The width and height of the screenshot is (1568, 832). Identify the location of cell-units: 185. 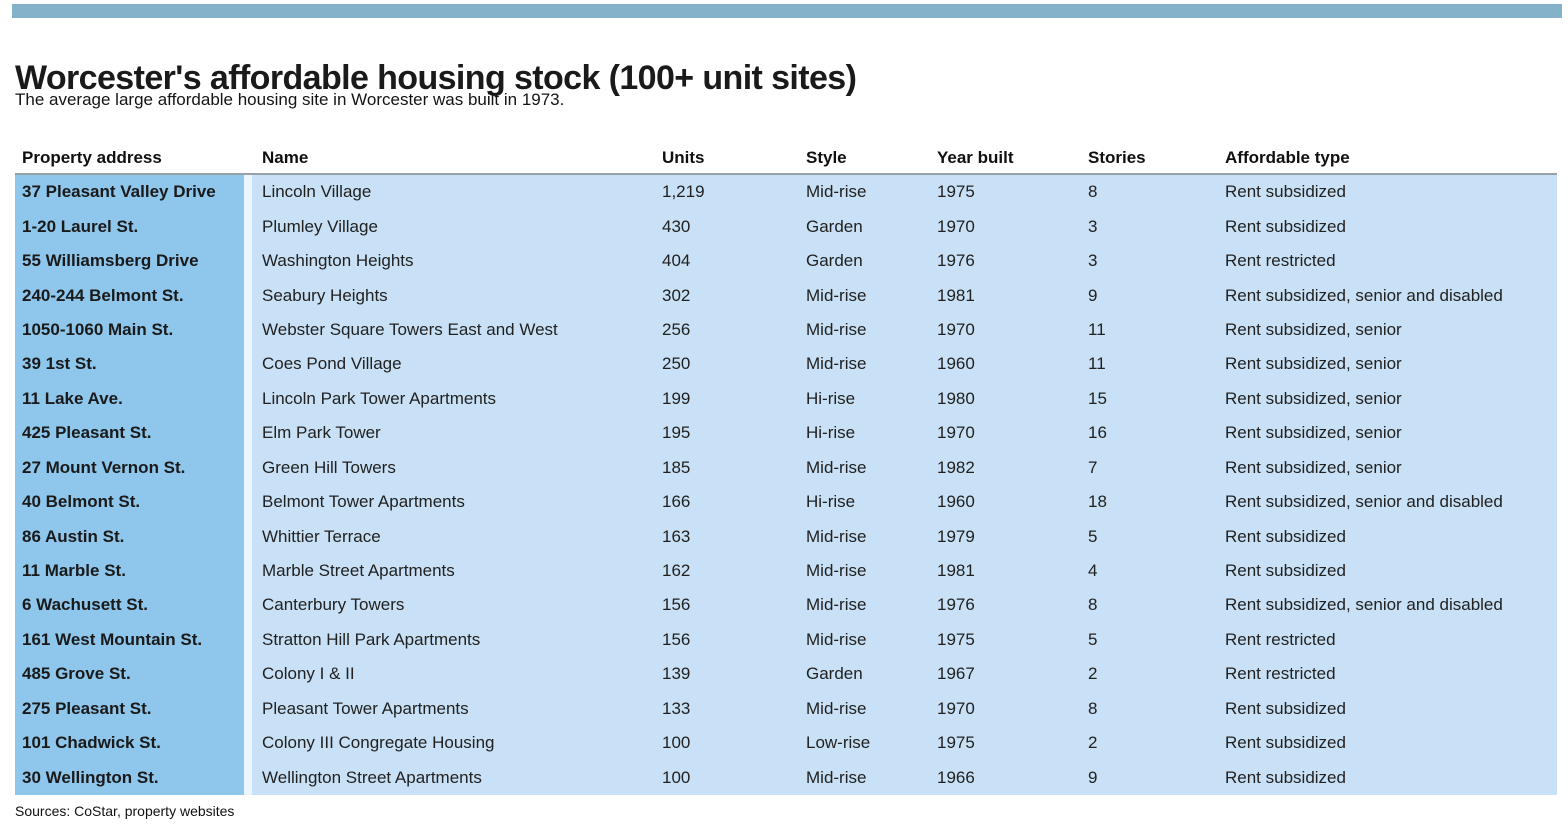
(734, 467).